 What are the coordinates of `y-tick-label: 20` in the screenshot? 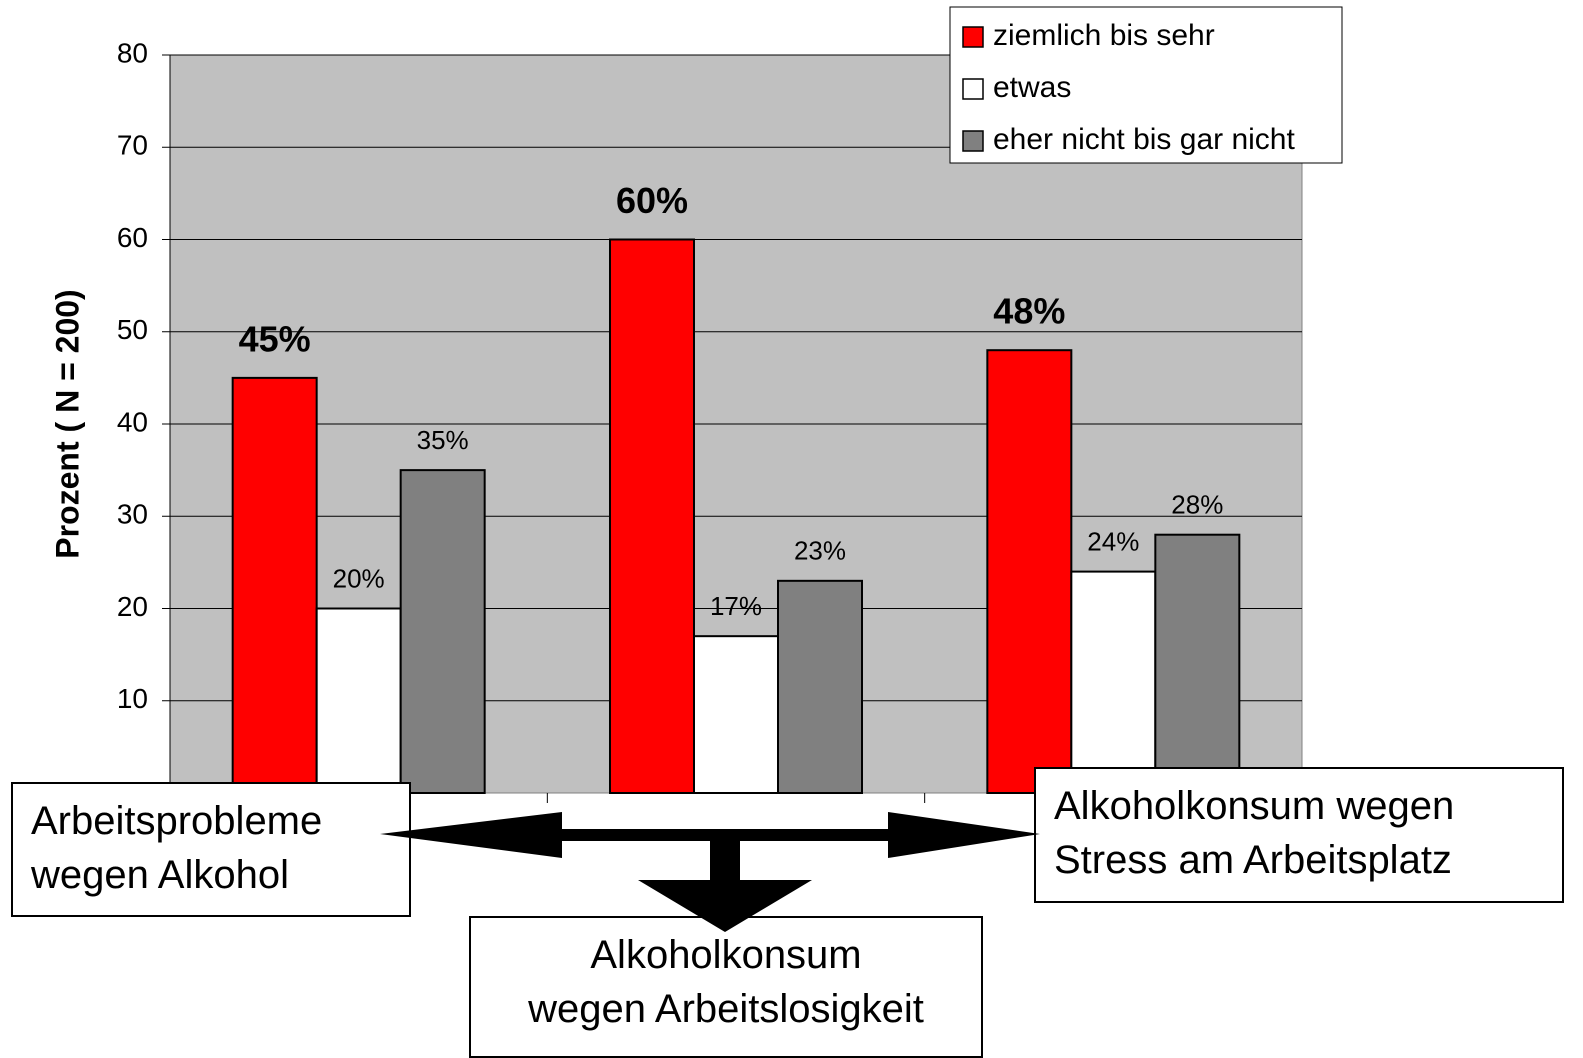 It's located at (132, 606).